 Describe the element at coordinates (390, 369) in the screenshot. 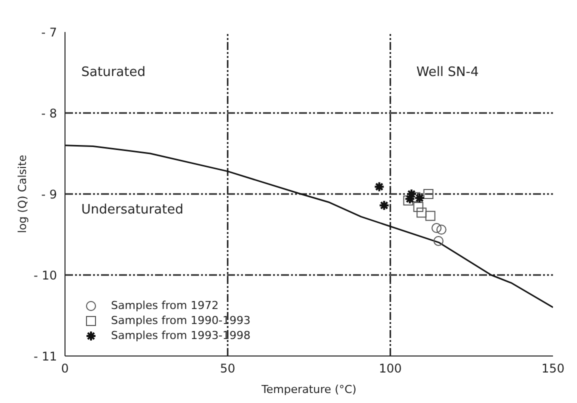

I see `x-tick-label: 100` at that location.